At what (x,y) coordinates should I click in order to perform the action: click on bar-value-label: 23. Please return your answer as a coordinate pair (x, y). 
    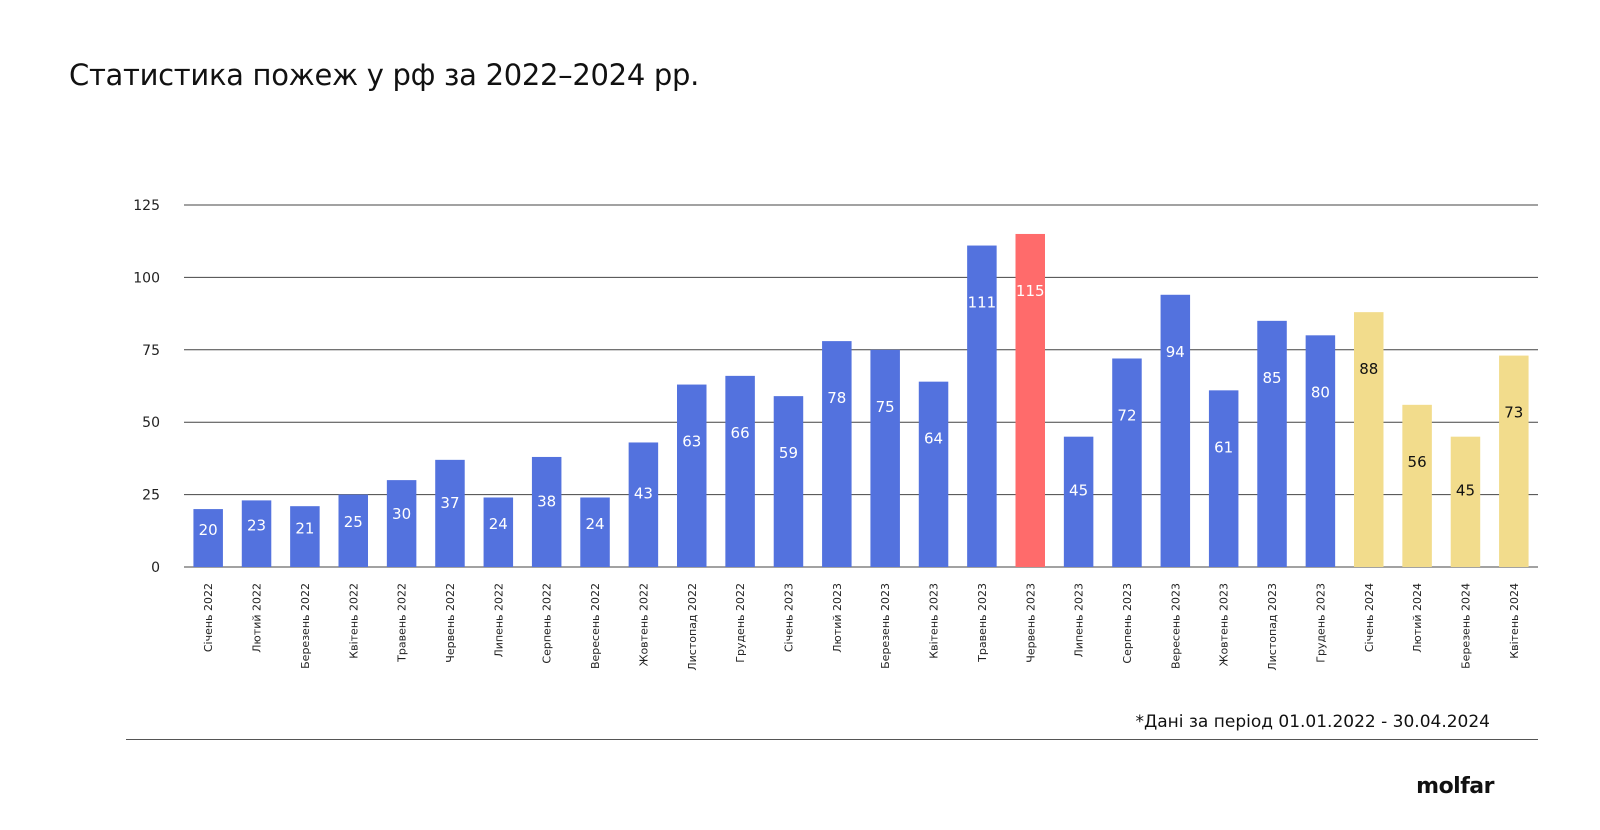
    Looking at the image, I should click on (256, 525).